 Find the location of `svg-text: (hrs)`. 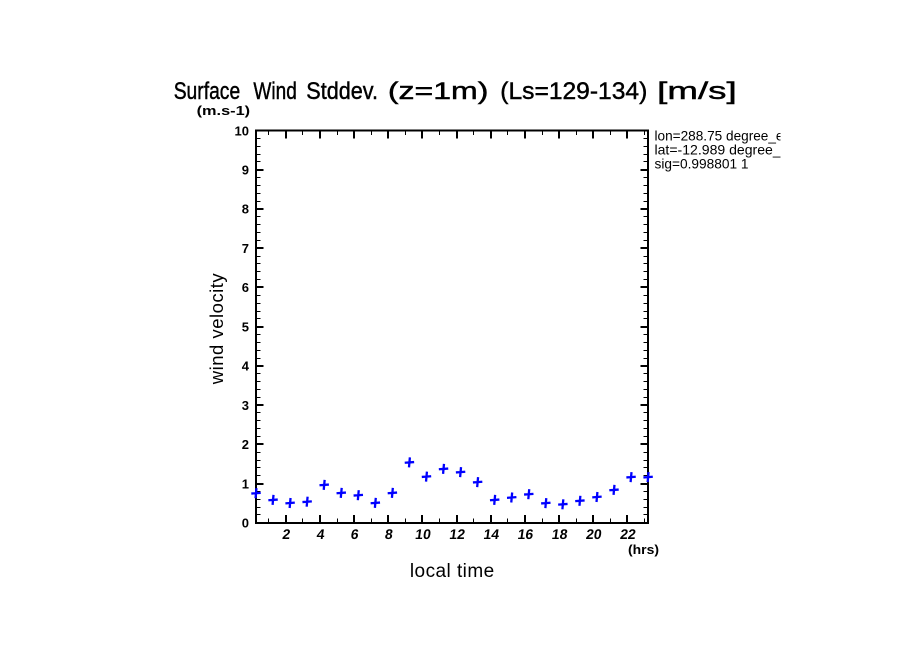

svg-text: (hrs) is located at coordinates (643, 549).